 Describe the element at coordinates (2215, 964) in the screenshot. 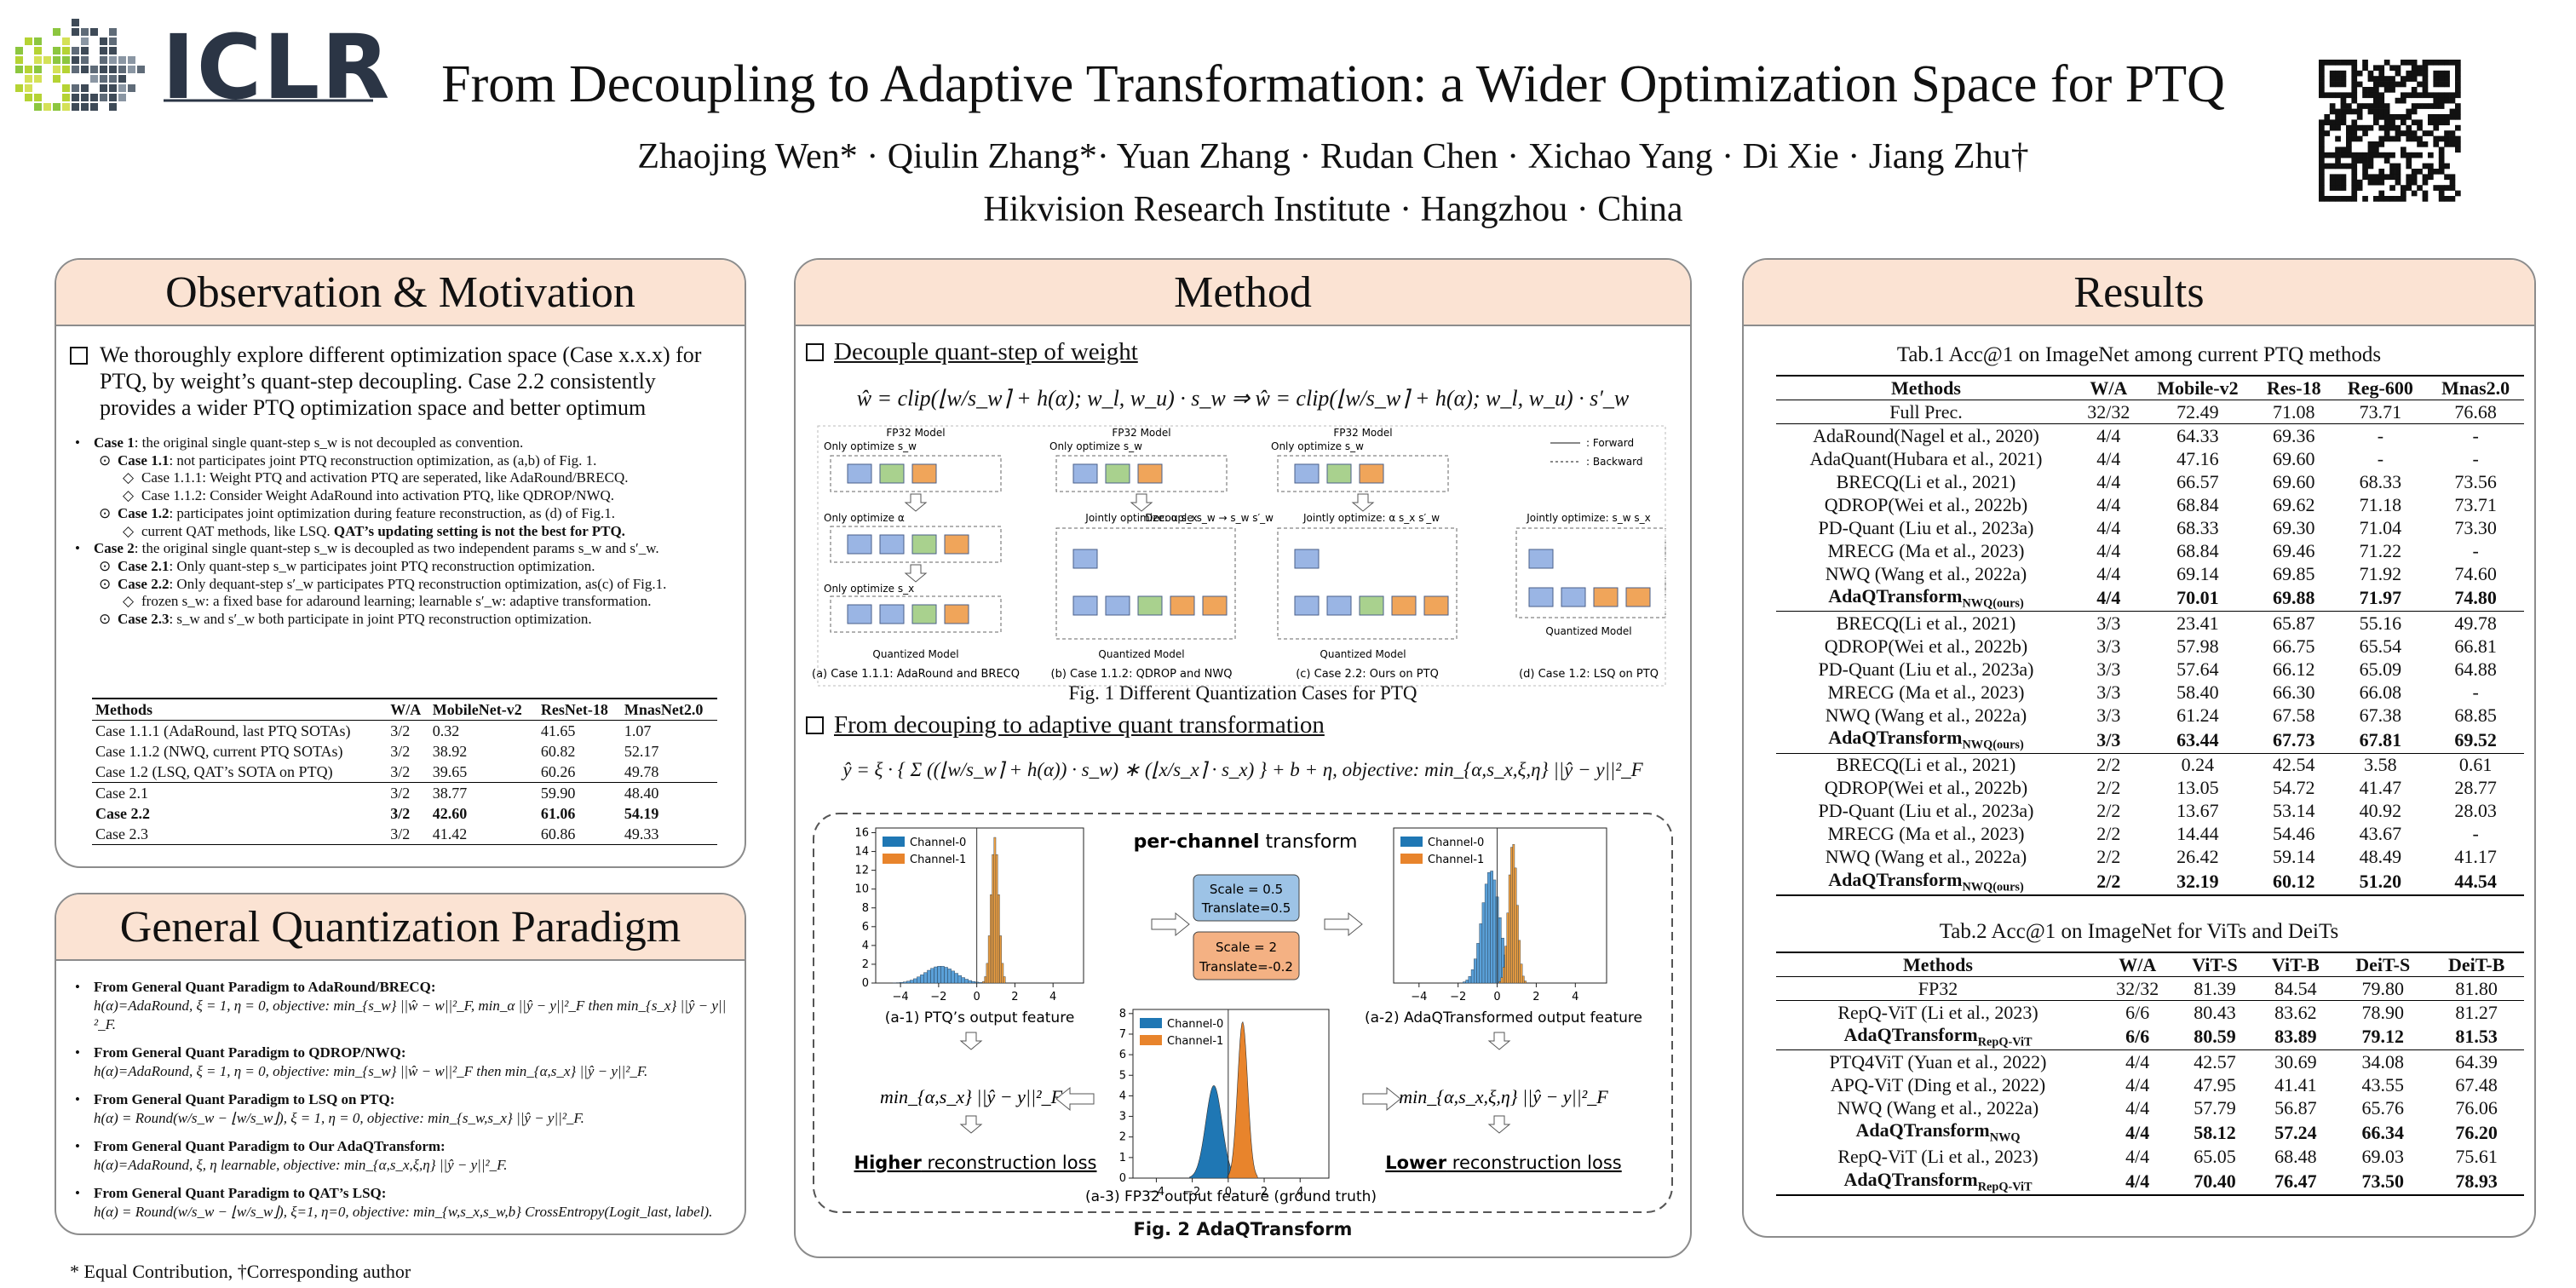

I see `header-cell: ViT-S` at that location.